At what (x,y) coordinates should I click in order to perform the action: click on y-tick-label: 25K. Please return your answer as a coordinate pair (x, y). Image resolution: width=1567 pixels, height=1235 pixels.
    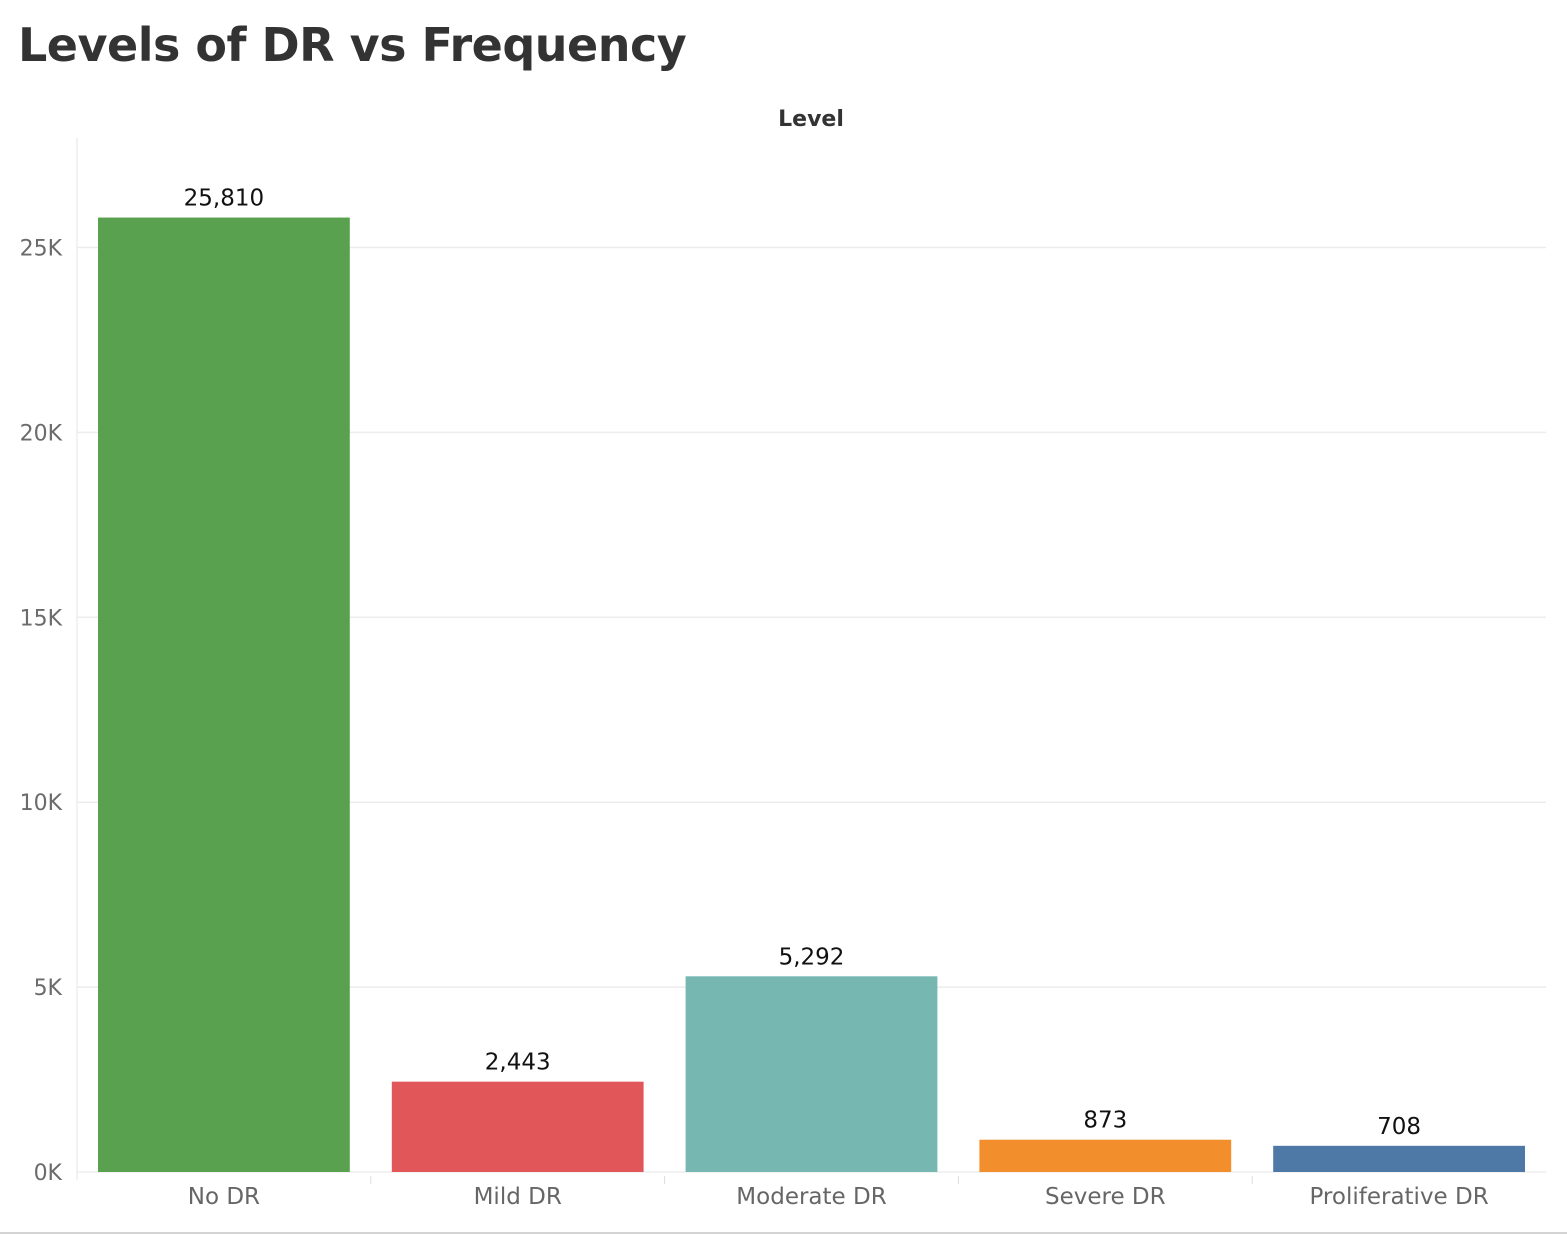
    Looking at the image, I should click on (41, 249).